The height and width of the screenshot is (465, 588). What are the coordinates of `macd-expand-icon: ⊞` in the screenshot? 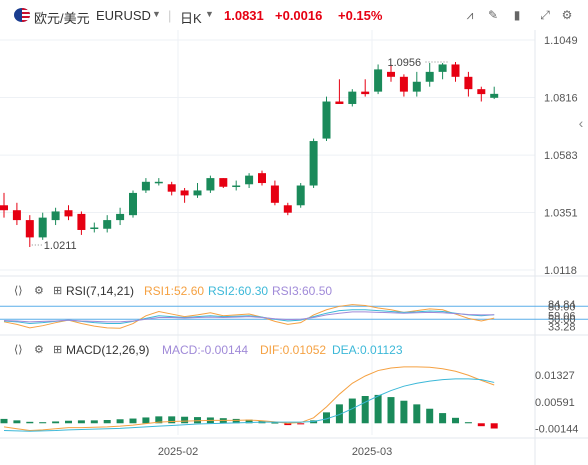 It's located at (58, 350).